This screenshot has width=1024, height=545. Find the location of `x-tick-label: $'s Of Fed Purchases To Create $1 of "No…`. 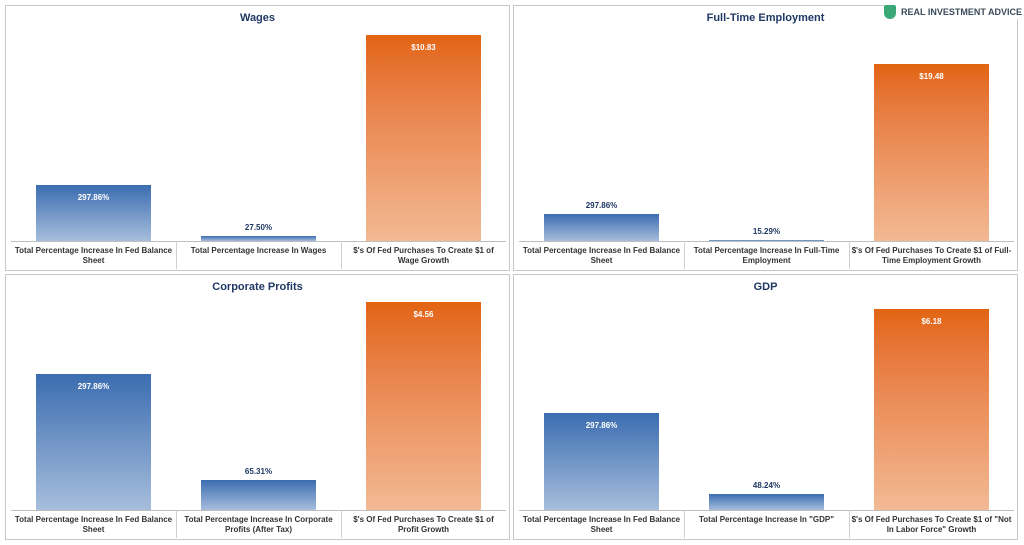

x-tick-label: $'s Of Fed Purchases To Create $1 of "No… is located at coordinates (931, 524).